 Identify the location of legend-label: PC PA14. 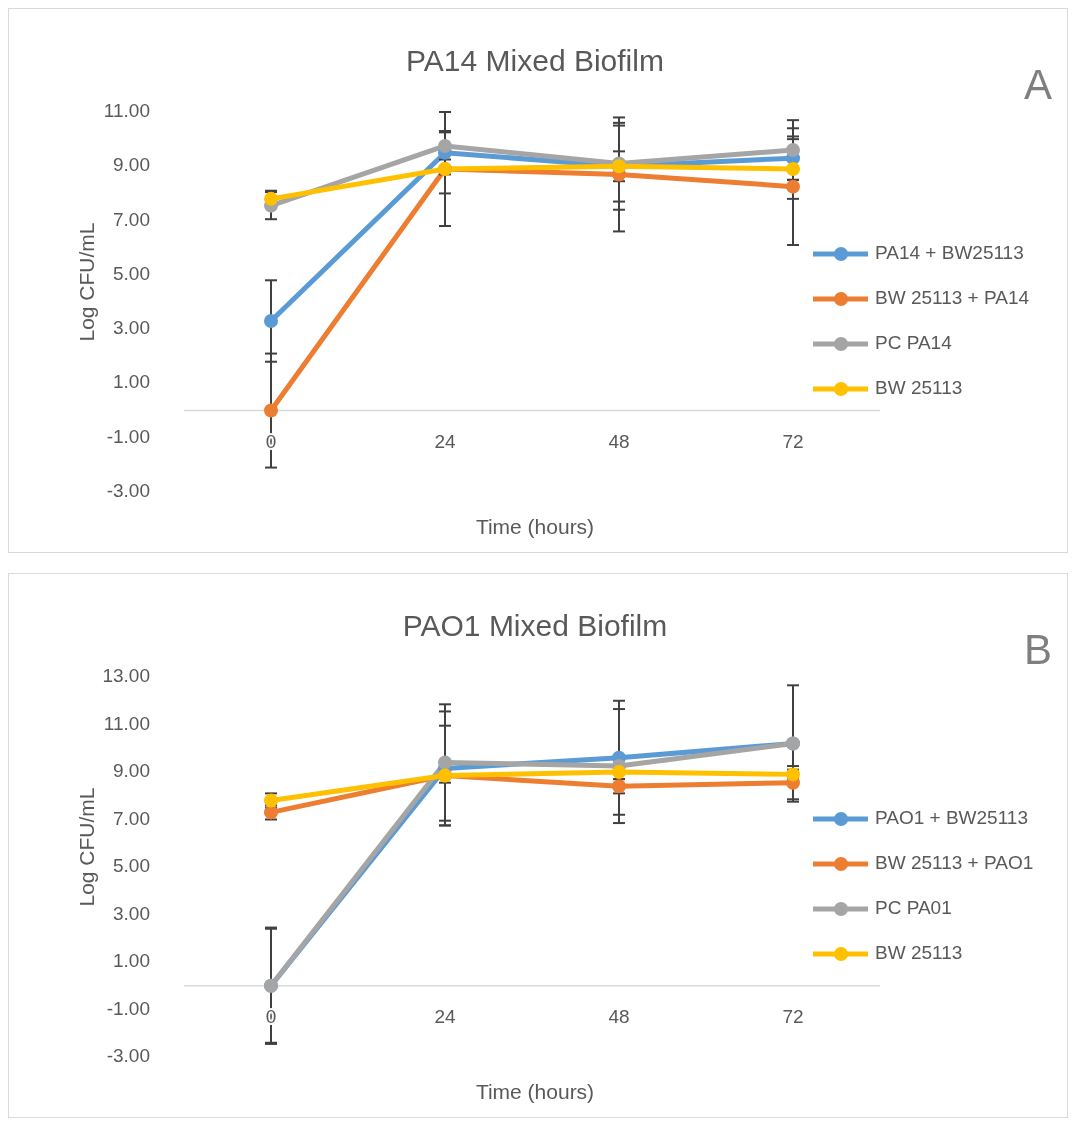
(914, 343).